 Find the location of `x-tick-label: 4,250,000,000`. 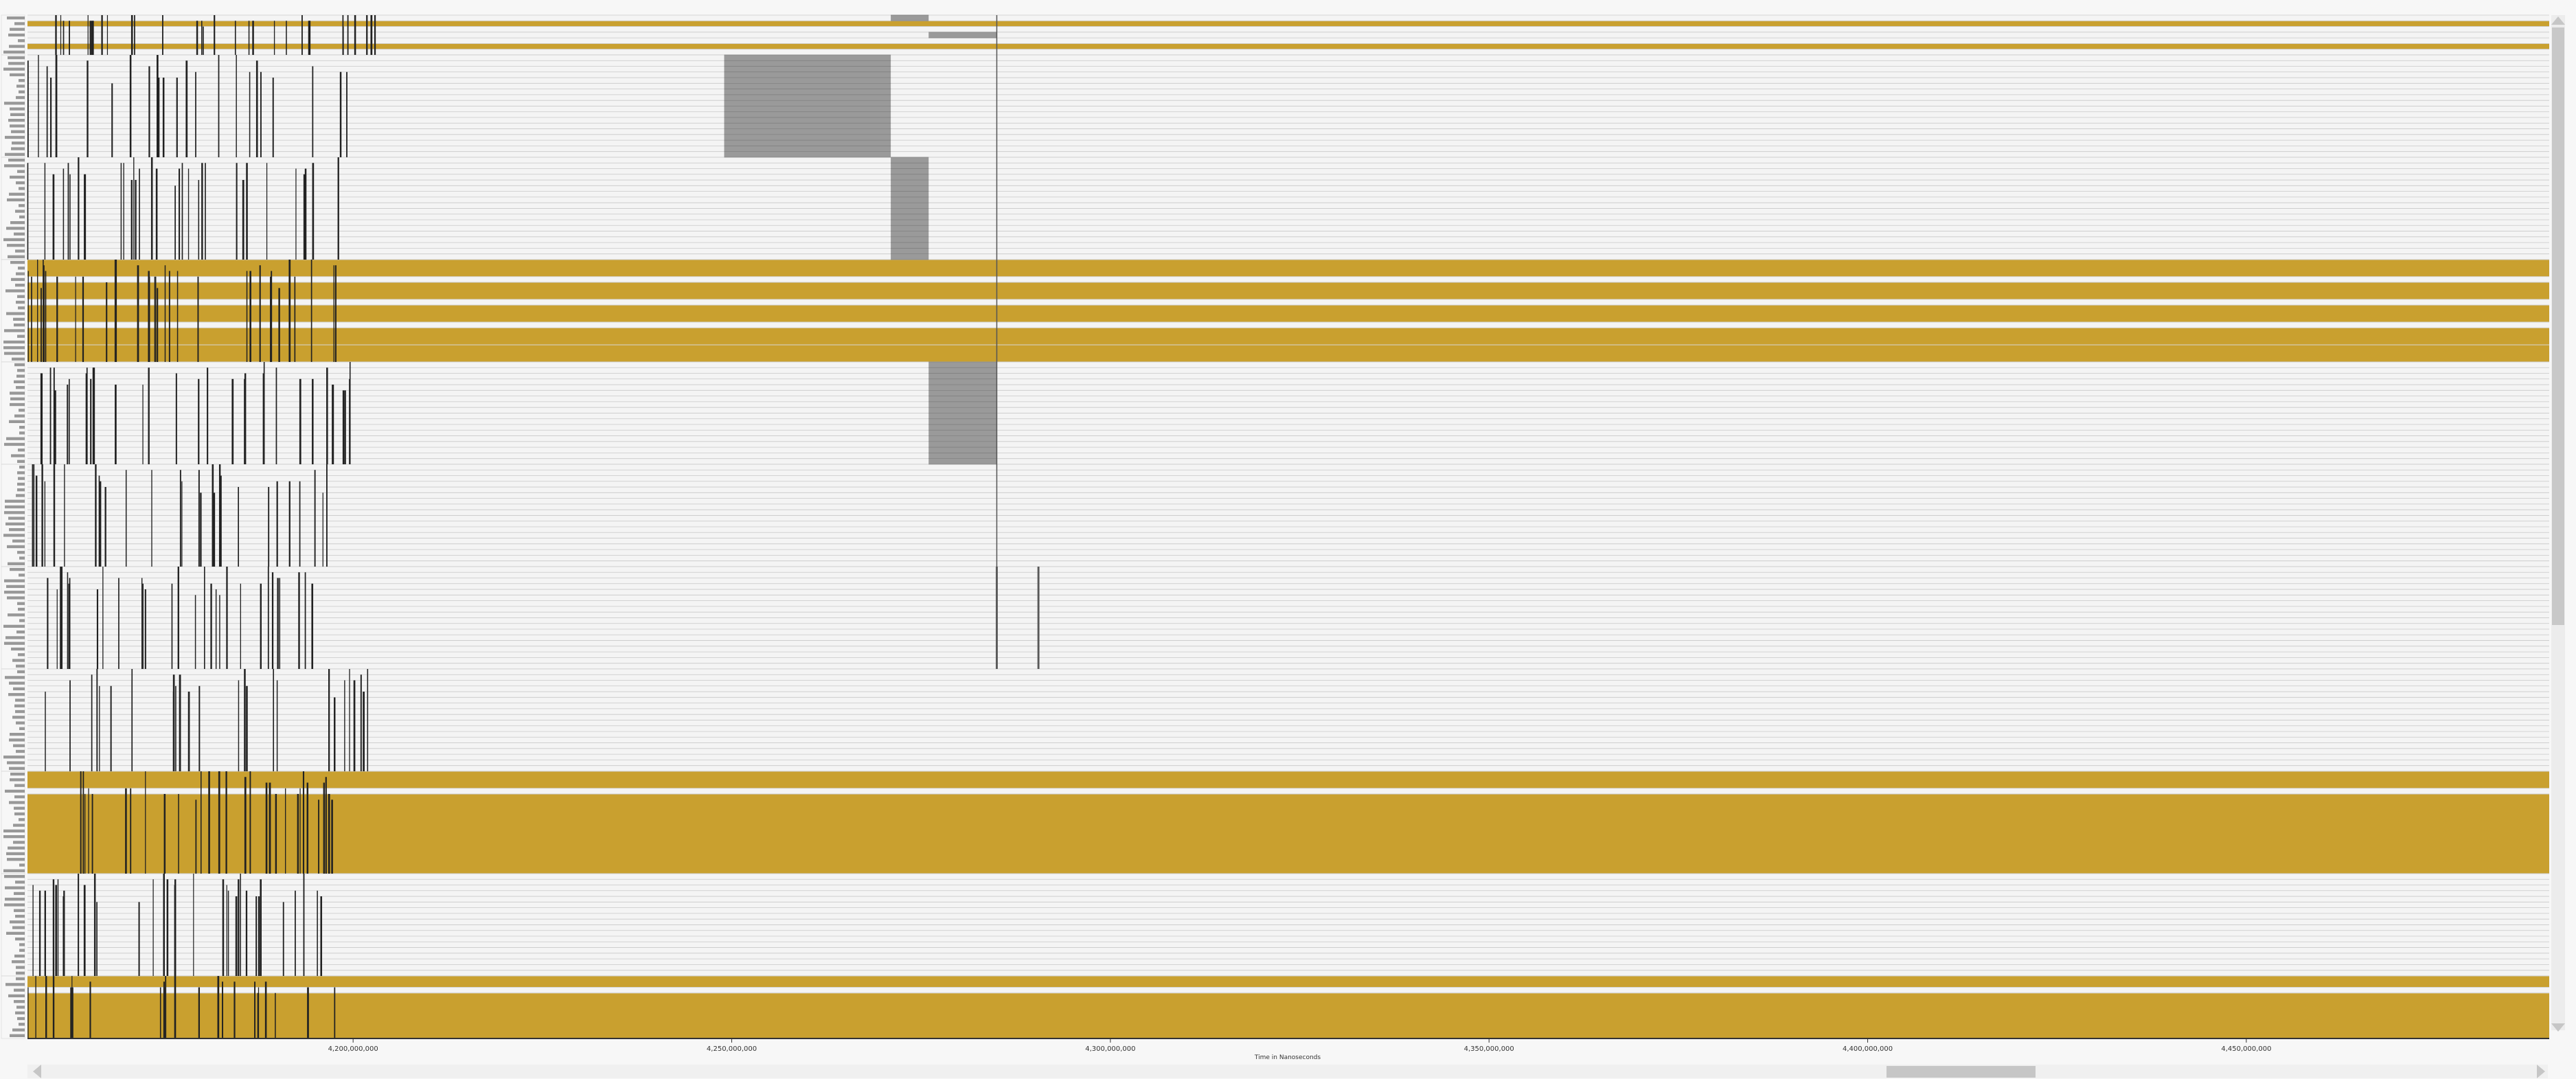

x-tick-label: 4,250,000,000 is located at coordinates (732, 1049).